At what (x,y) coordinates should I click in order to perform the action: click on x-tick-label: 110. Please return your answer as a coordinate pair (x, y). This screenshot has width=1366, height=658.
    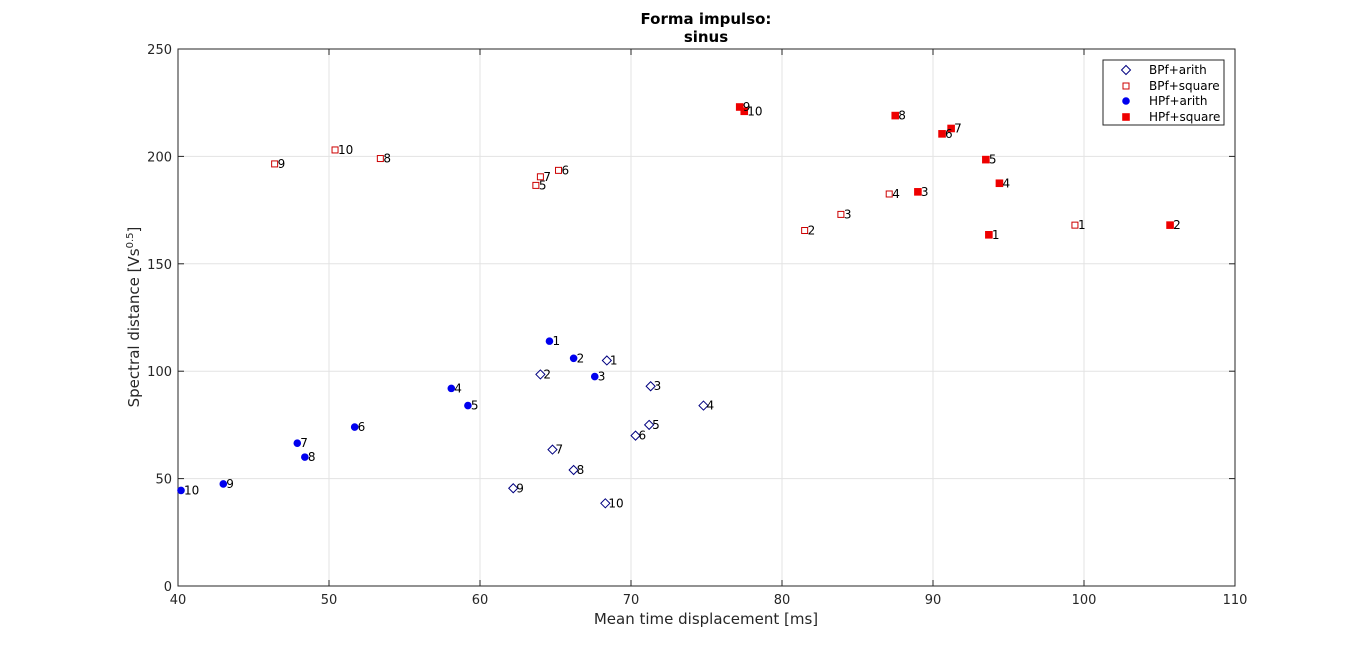
    Looking at the image, I should click on (1235, 600).